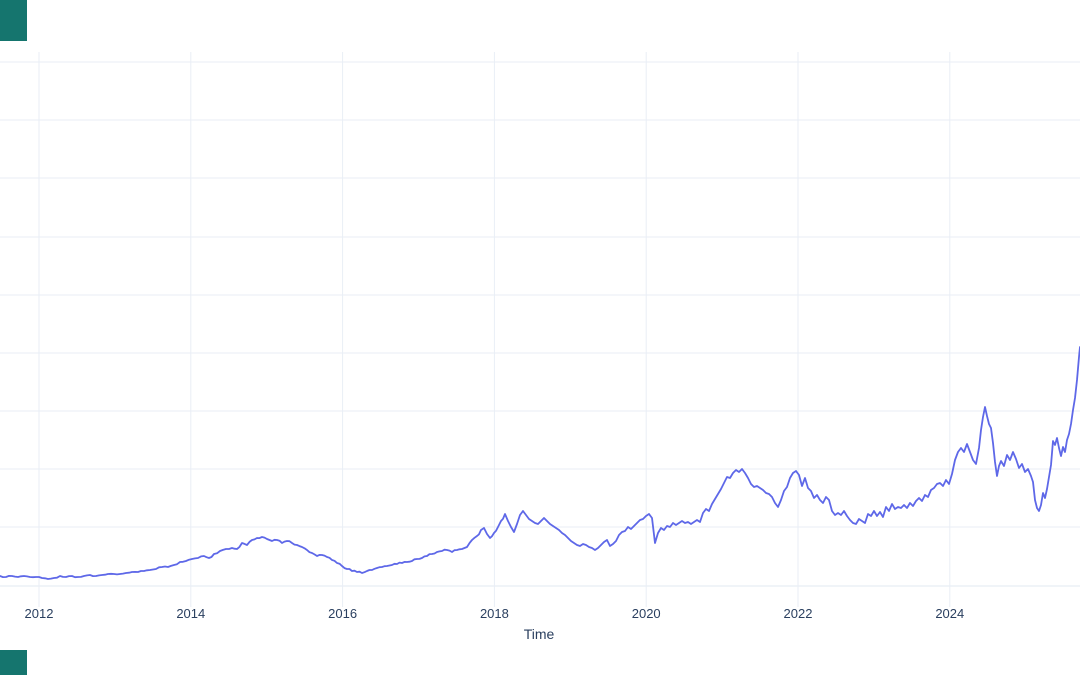  I want to click on x-axis-tick-labels: 2012 2014 2016 2018 2020 2022 2024, so click(495, 613).